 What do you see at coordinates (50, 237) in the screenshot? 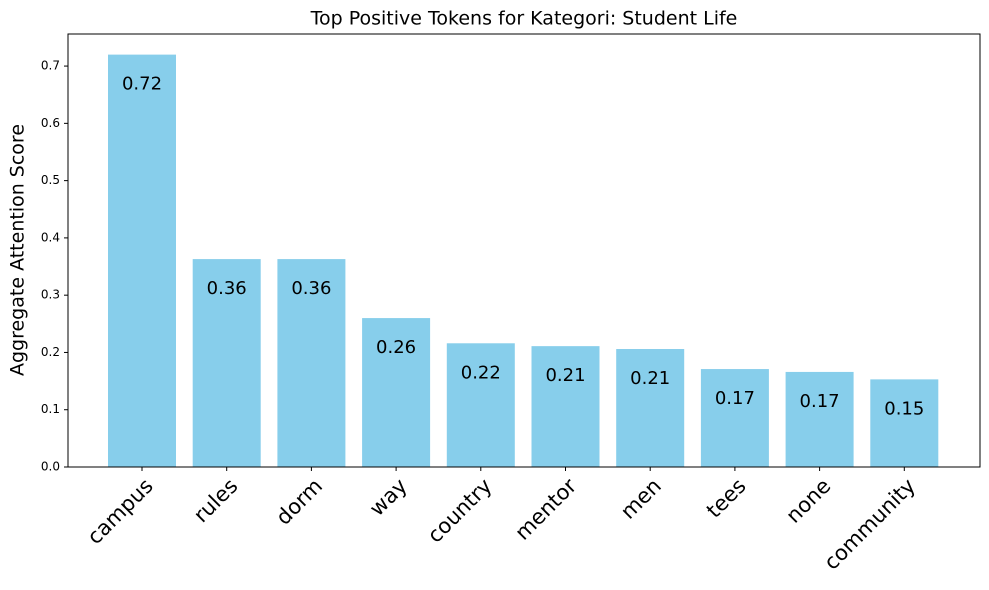
I see `y-tick-label: 0.4` at bounding box center [50, 237].